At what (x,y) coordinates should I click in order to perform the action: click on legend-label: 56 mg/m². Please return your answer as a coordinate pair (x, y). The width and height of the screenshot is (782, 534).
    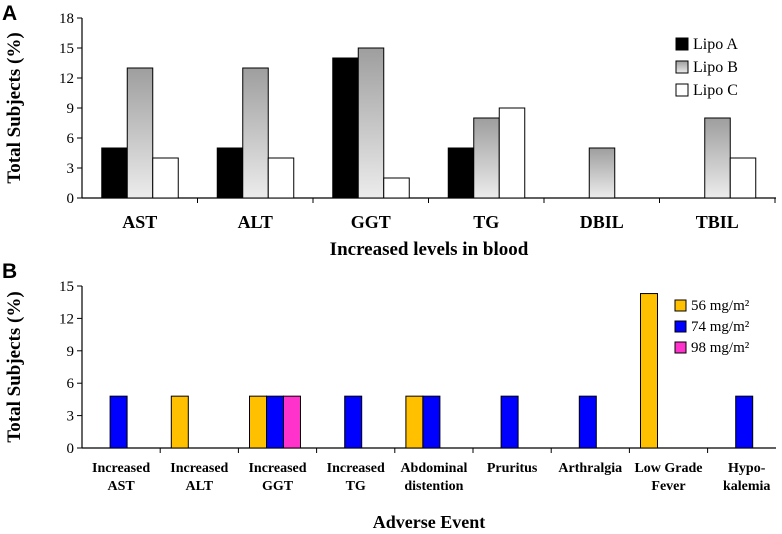
    Looking at the image, I should click on (720, 306).